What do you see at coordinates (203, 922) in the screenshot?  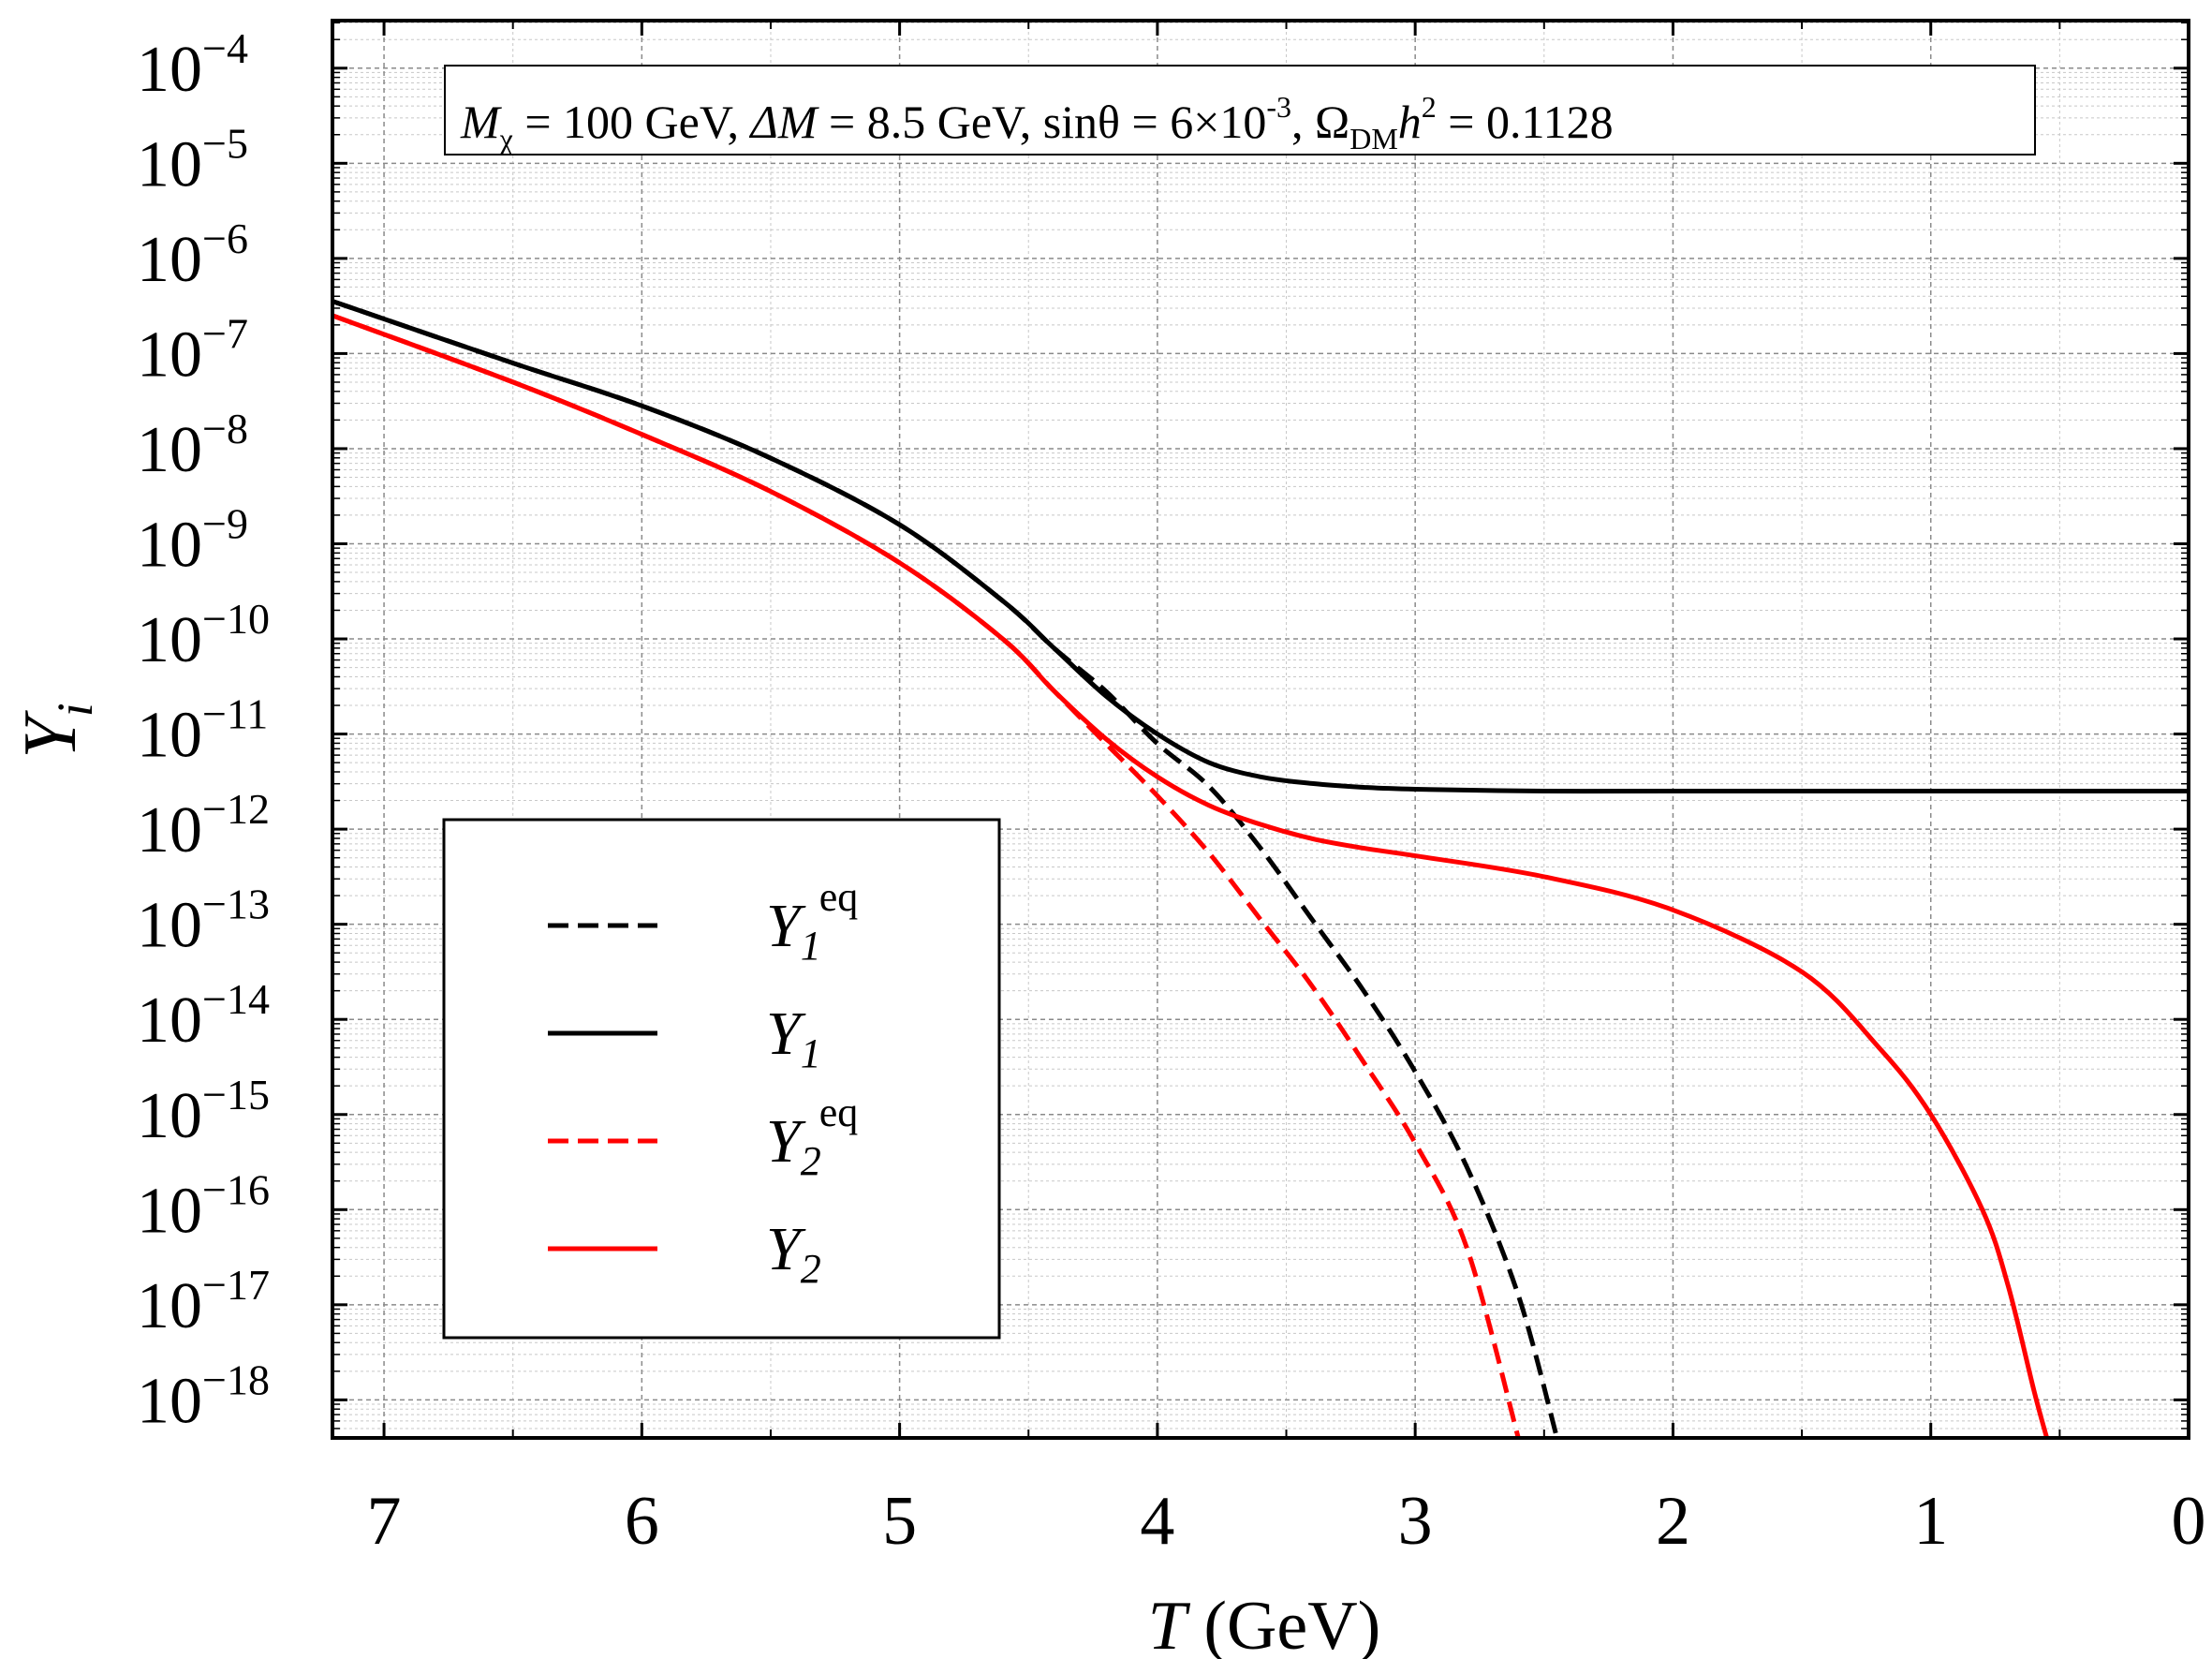 I see `y-tick-label: 10⁻¹³` at bounding box center [203, 922].